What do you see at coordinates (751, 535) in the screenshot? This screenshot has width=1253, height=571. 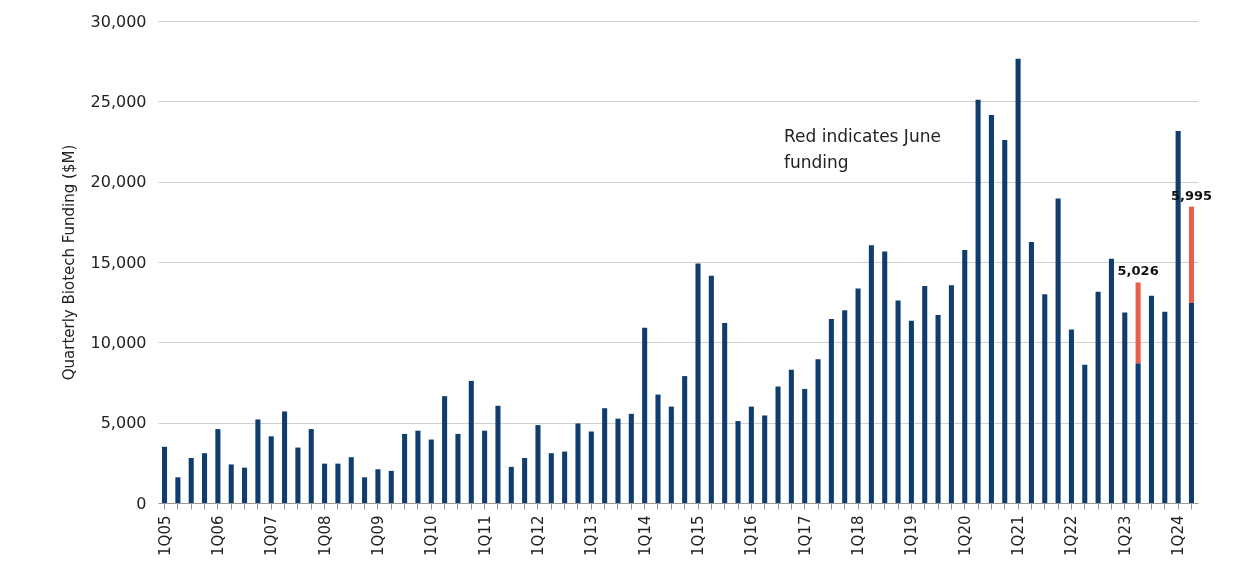 I see `x-tick-label: 1Q16` at bounding box center [751, 535].